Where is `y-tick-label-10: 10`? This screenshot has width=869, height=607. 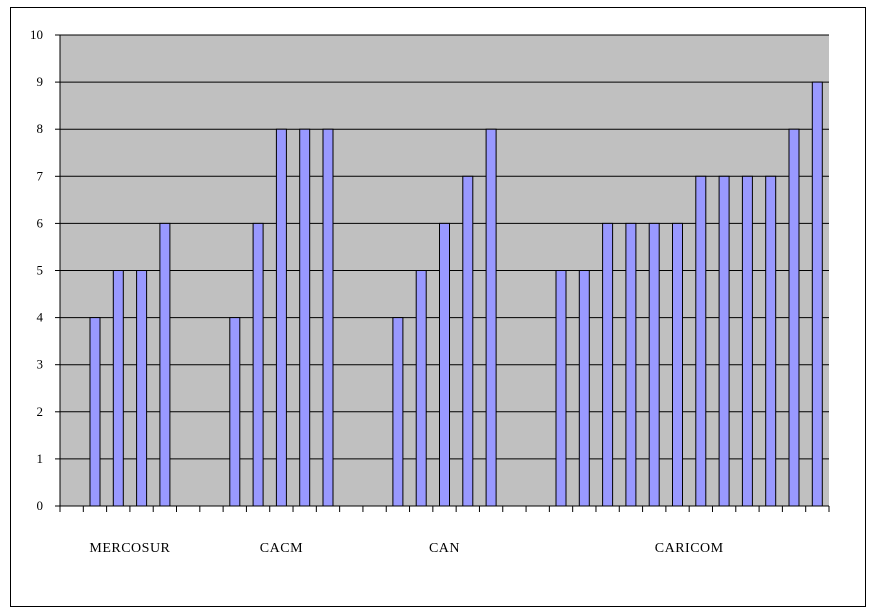 y-tick-label-10: 10 is located at coordinates (36, 34).